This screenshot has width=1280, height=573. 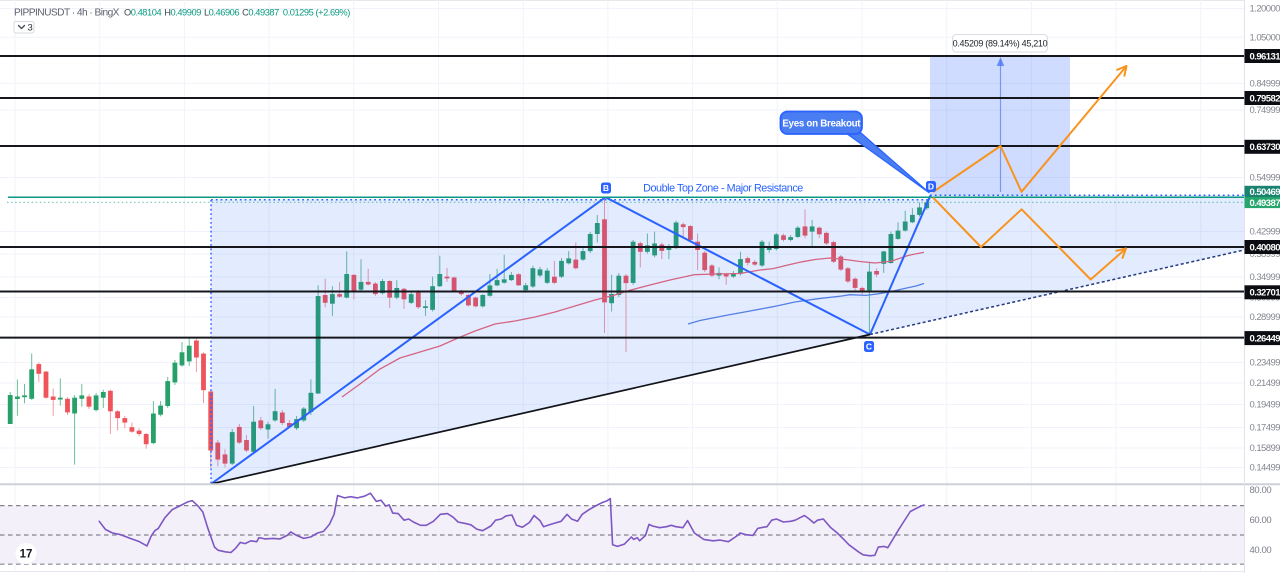 What do you see at coordinates (1265, 383) in the screenshot?
I see `svg-text: 0.21499` at bounding box center [1265, 383].